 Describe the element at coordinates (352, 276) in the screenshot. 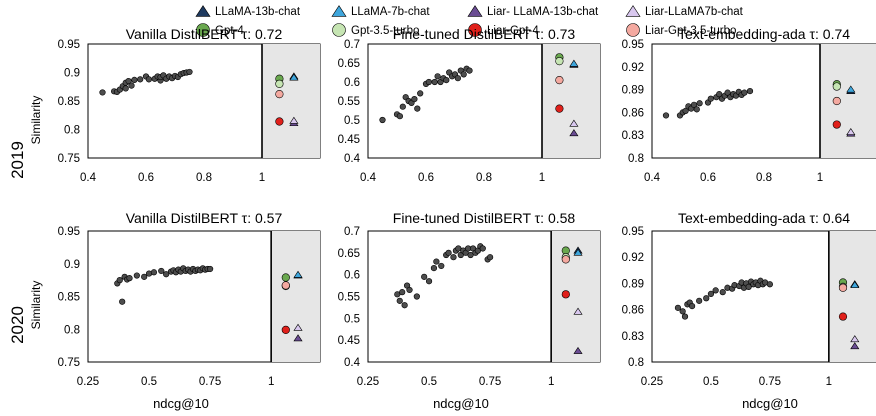

I see `y-tick-label: 0.6` at that location.